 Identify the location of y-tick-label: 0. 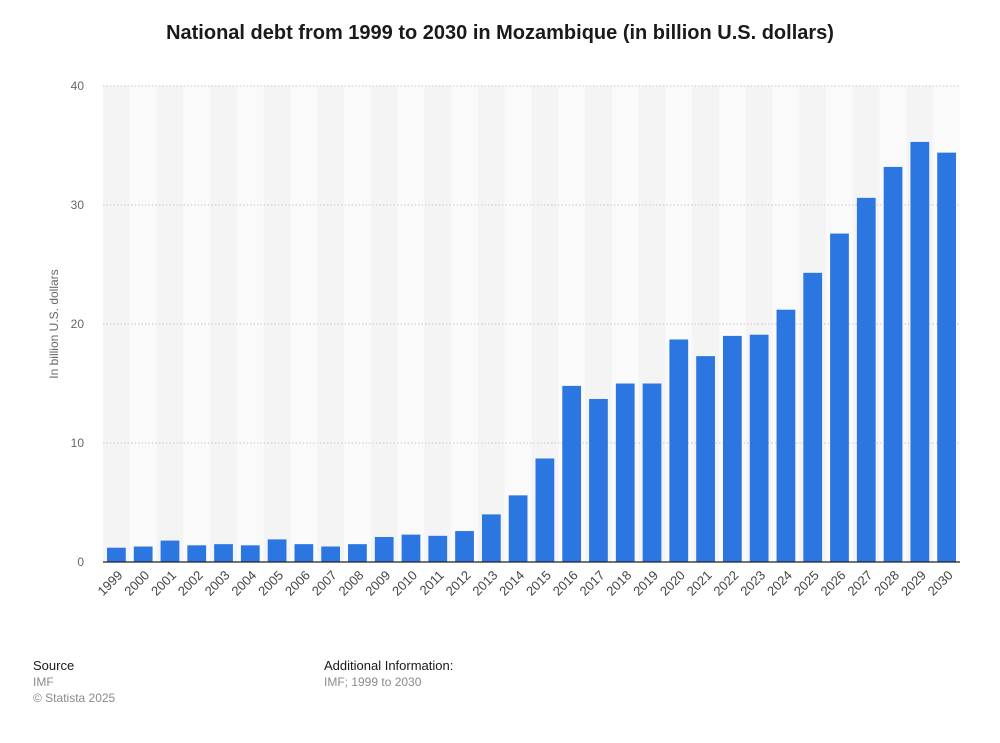
(80, 562).